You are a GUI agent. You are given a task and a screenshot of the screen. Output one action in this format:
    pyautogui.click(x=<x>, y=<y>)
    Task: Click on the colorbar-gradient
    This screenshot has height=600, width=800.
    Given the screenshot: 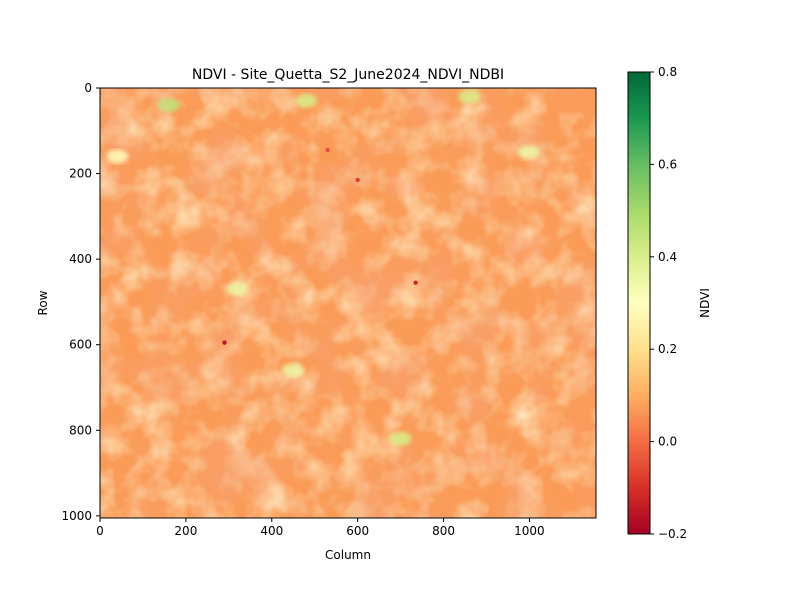 What is the action you would take?
    pyautogui.click(x=639, y=303)
    